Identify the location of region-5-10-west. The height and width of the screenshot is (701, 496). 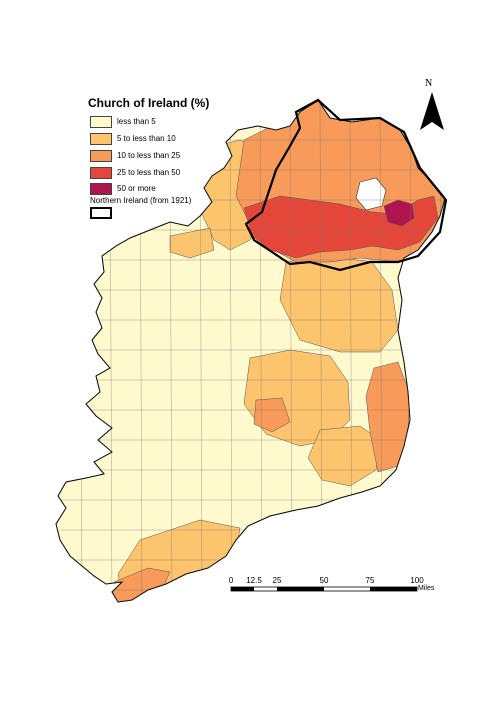
(192, 243).